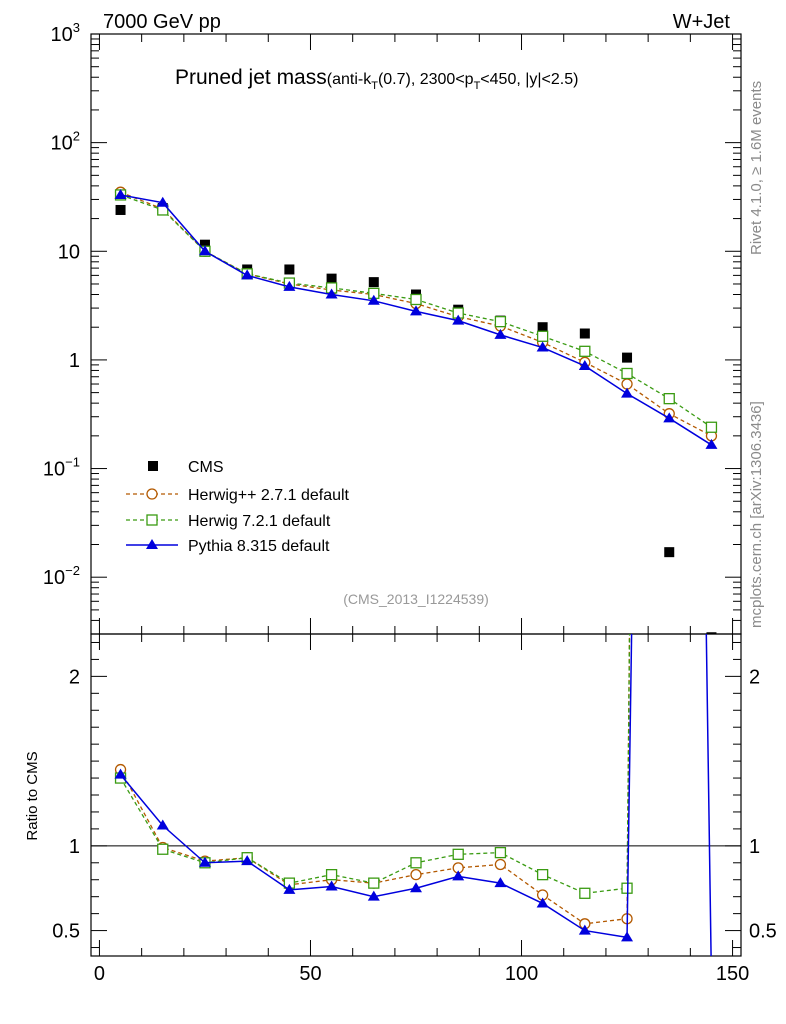  What do you see at coordinates (74, 847) in the screenshot?
I see `ratio-y-tick-label-left: 1` at bounding box center [74, 847].